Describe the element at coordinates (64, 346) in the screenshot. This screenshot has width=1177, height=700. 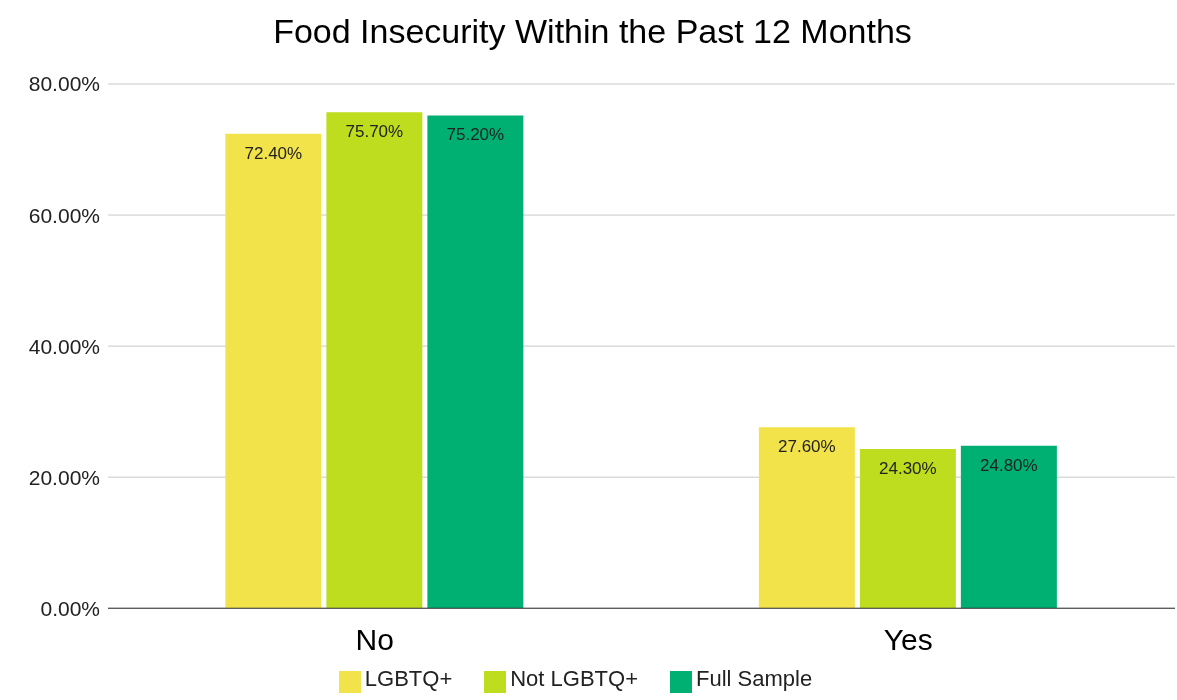
I see `y-tick-label: 40.00%` at that location.